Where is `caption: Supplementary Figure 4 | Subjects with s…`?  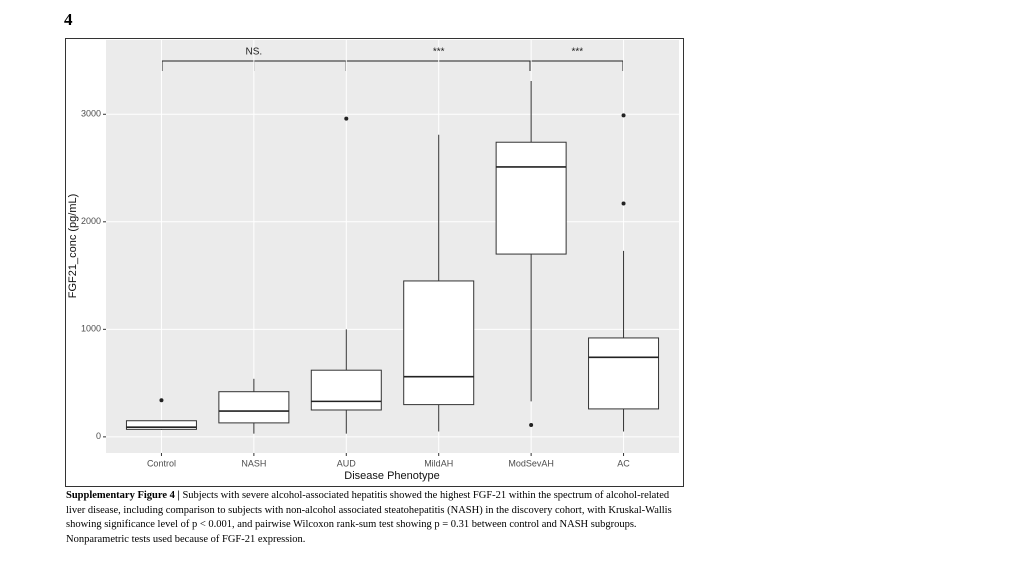 caption: Supplementary Figure 4 | Subjects with s… is located at coordinates (377, 518).